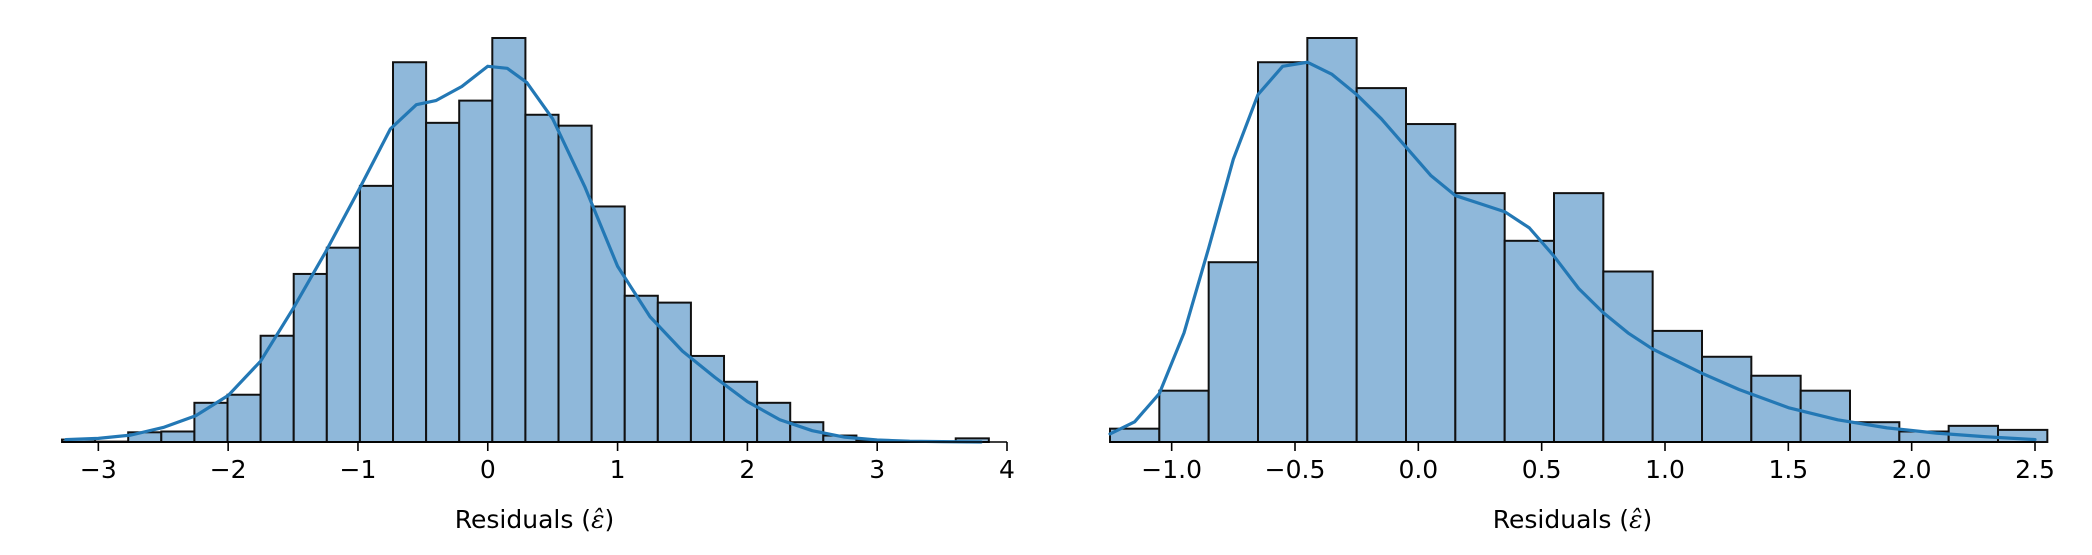 Image resolution: width=2092 pixels, height=555 pixels. What do you see at coordinates (618, 469) in the screenshot?
I see `x-tick-label: 1` at bounding box center [618, 469].